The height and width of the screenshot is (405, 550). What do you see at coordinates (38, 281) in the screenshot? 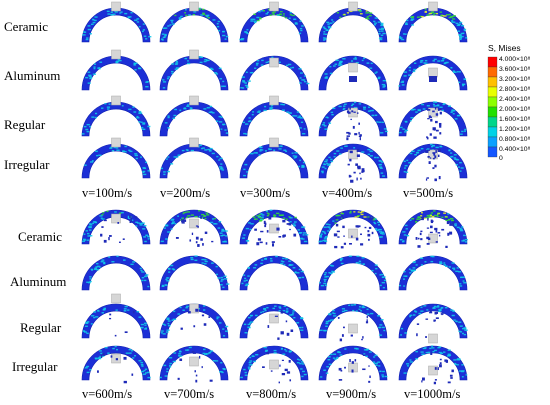
I see `row-label-aluminum: Aluminum` at bounding box center [38, 281].